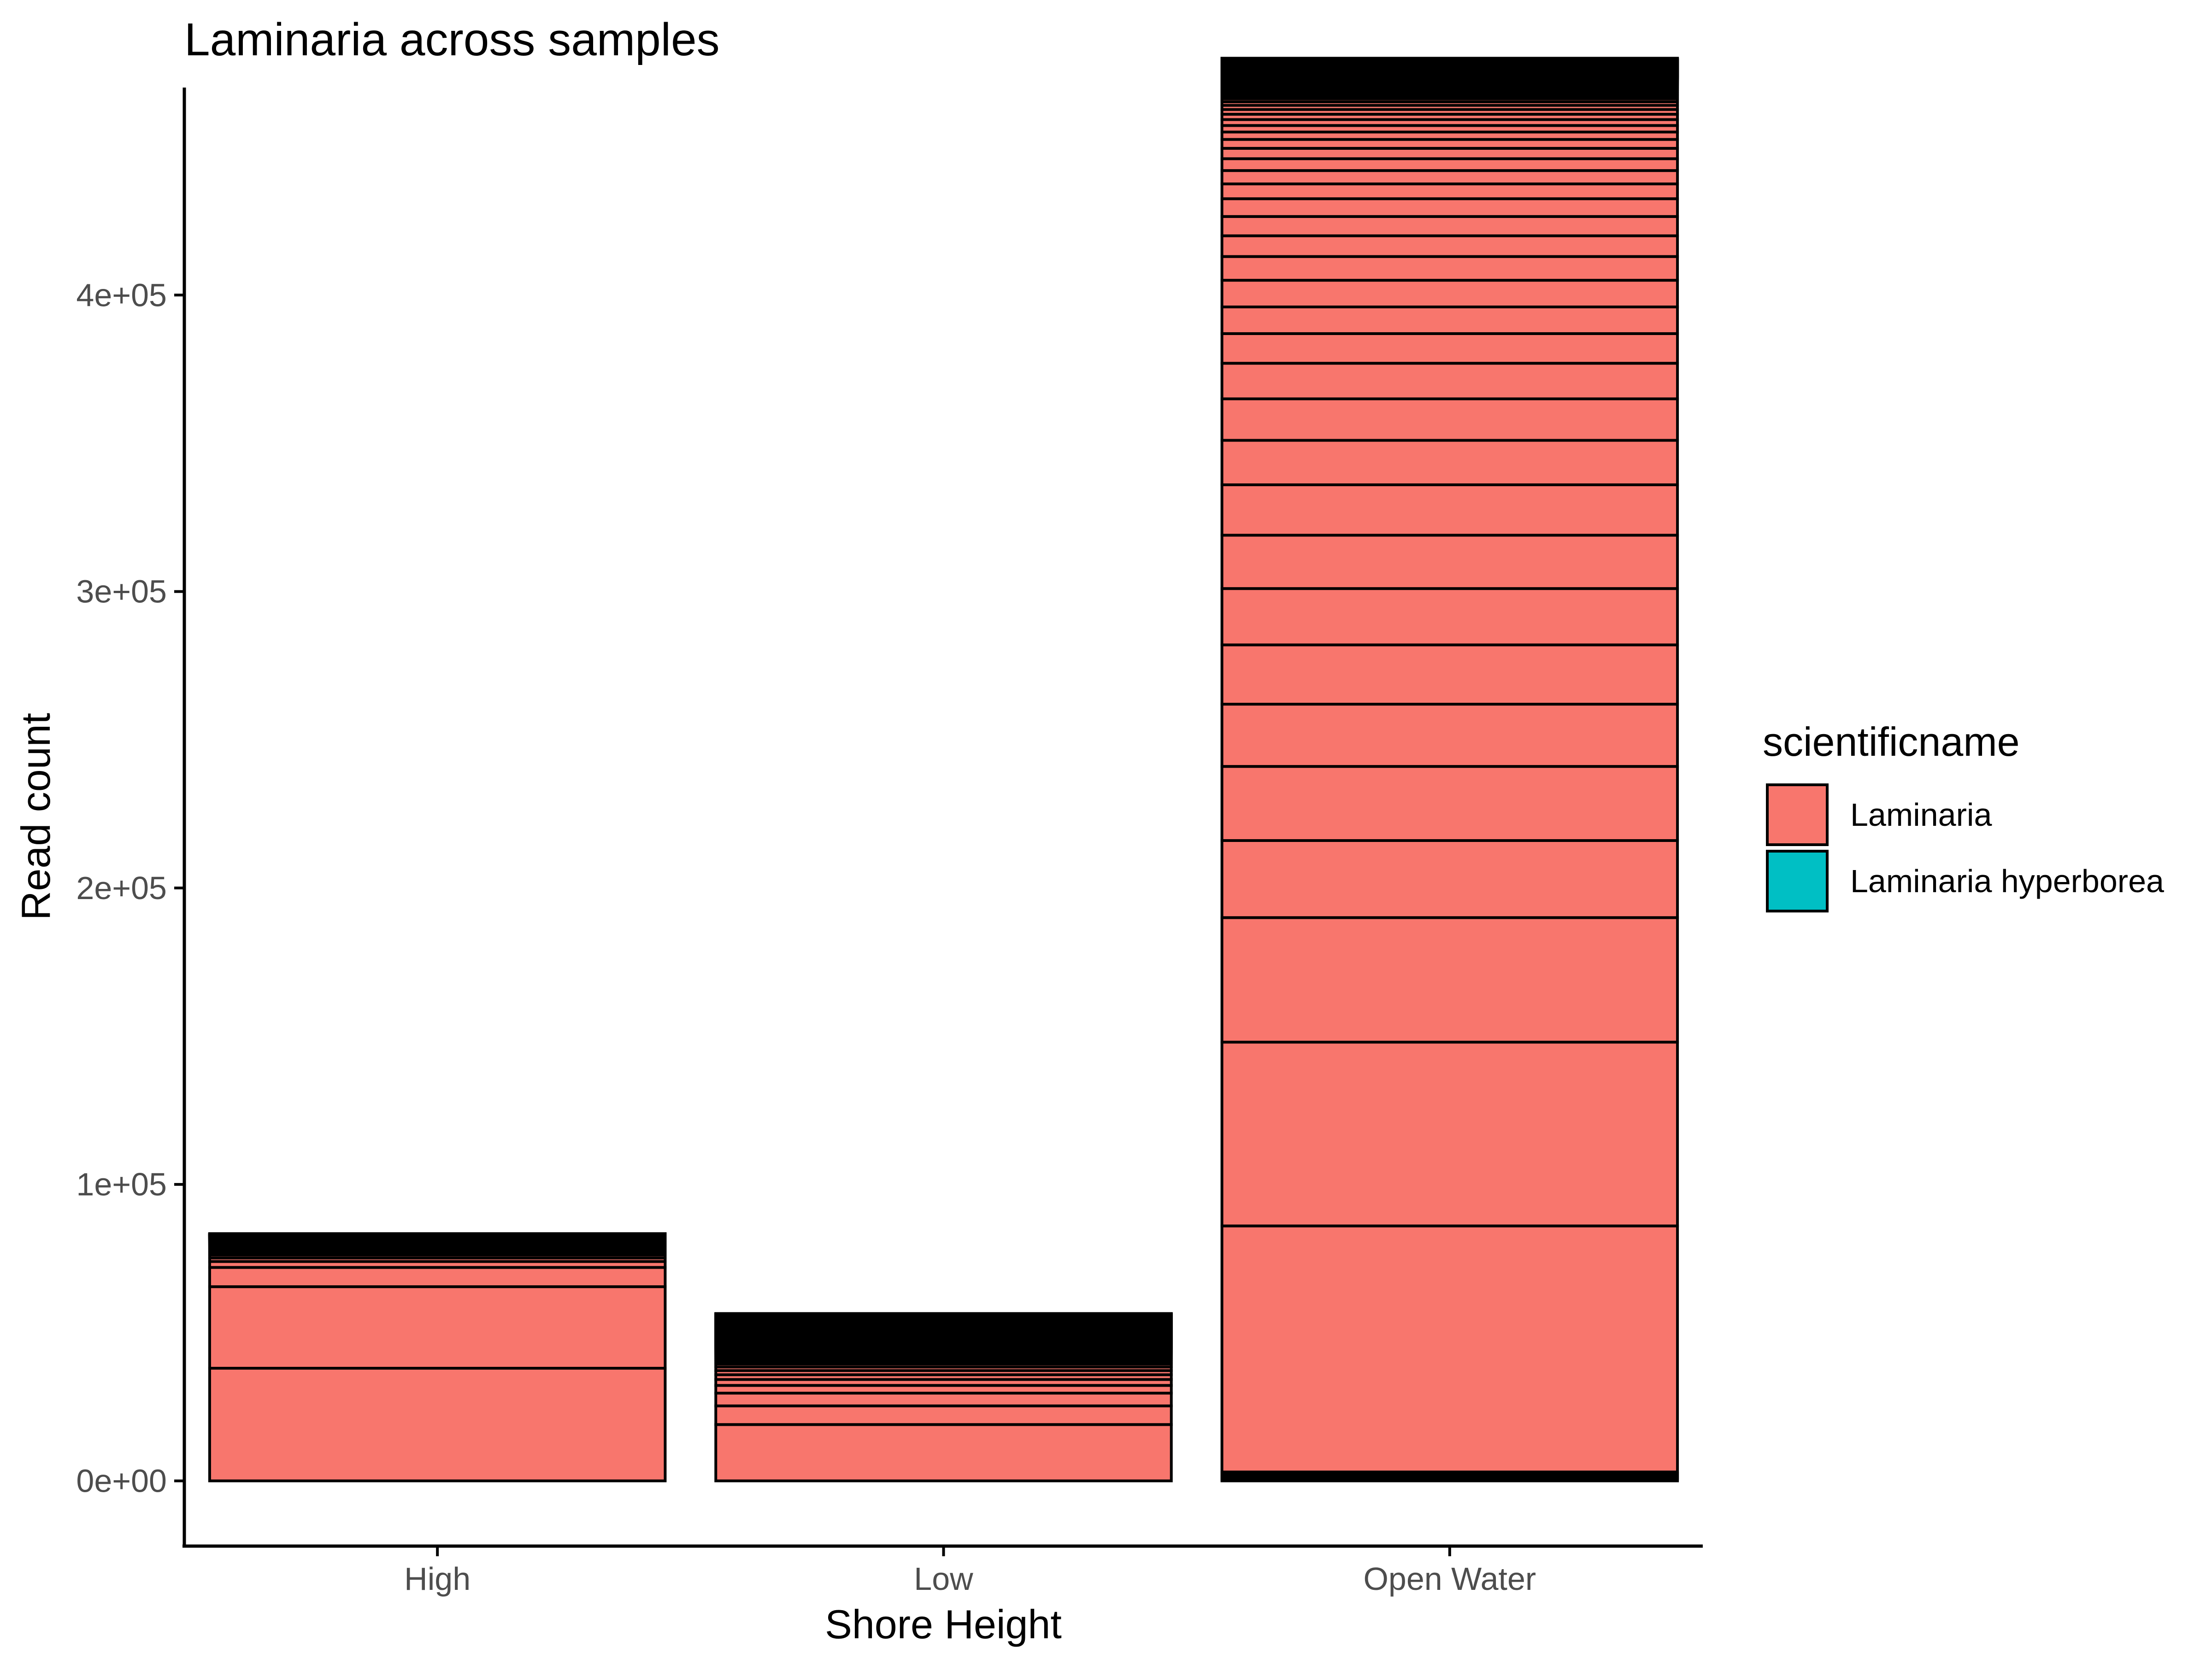  What do you see at coordinates (437, 1579) in the screenshot?
I see `x-tick-label-high: High` at bounding box center [437, 1579].